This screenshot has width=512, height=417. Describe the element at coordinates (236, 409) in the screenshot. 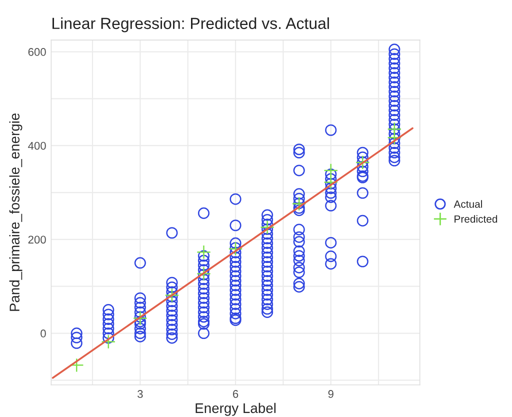

I see `x-axis-title: Energy Label` at that location.